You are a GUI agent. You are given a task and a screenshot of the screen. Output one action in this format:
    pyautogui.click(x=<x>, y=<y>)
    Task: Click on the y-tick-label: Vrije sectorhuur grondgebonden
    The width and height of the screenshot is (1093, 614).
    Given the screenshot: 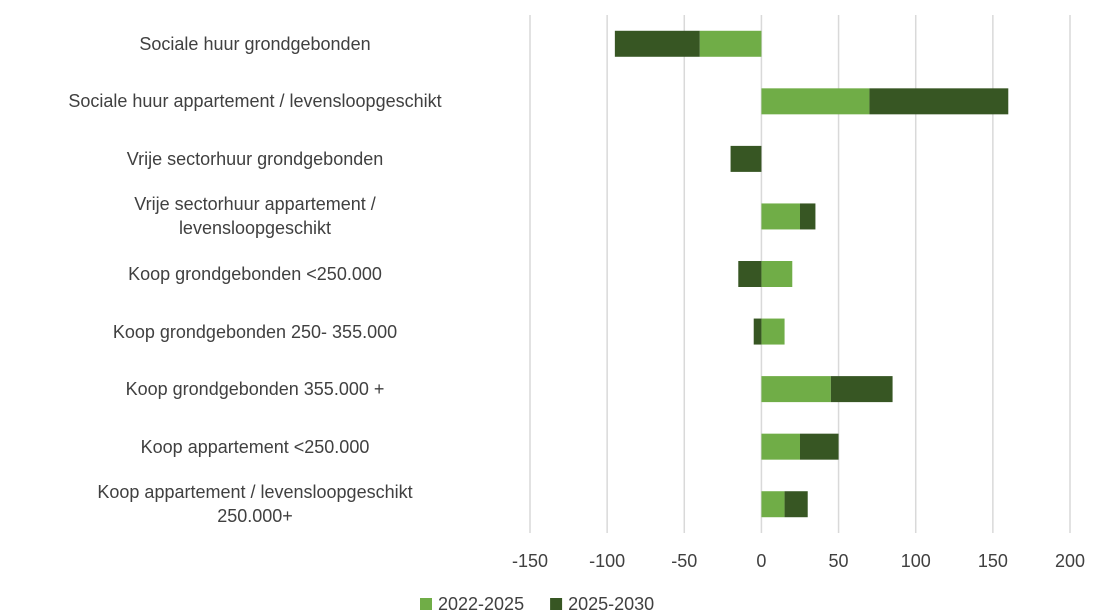 What is the action you would take?
    pyautogui.click(x=255, y=158)
    